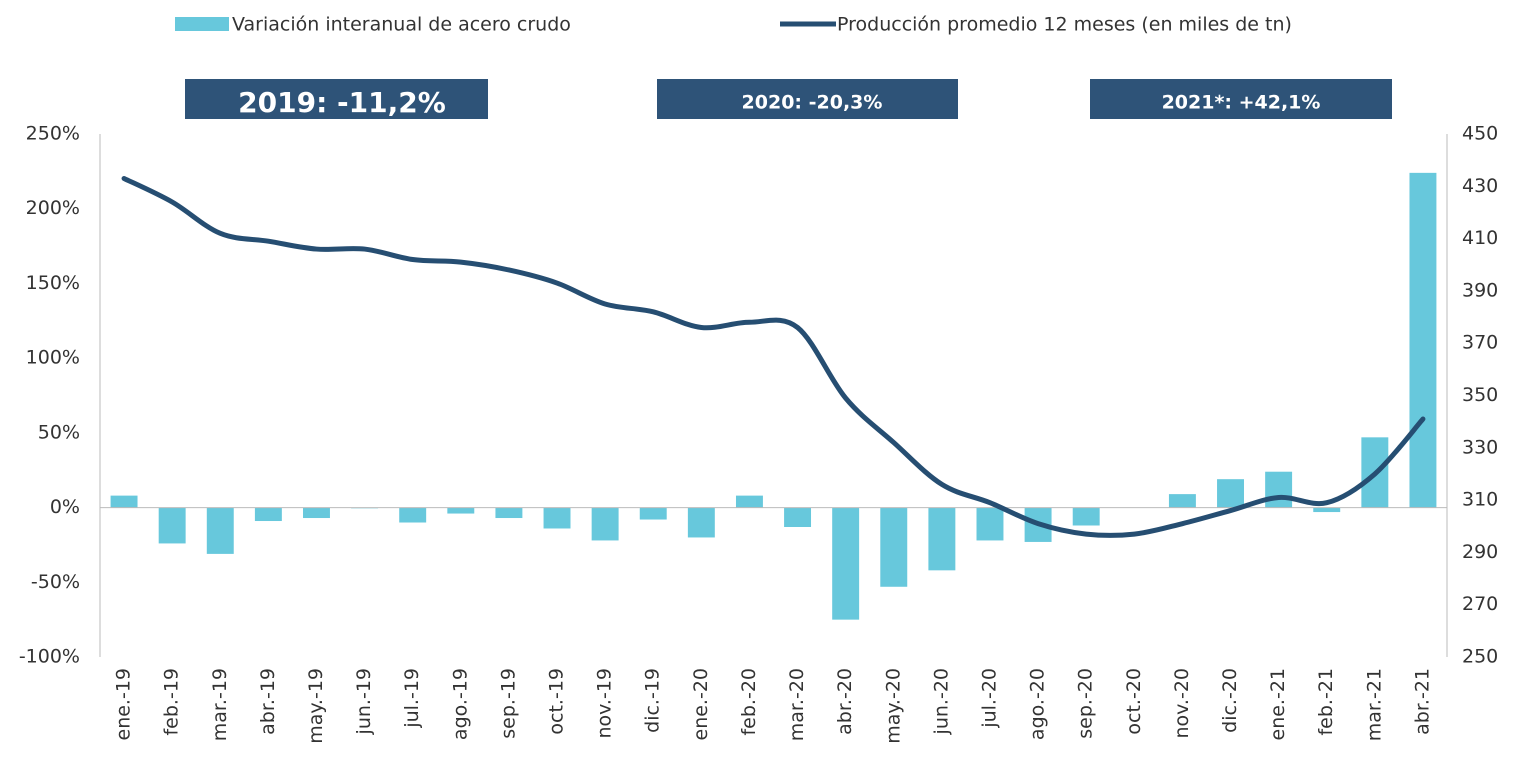 This screenshot has width=1519, height=759. What do you see at coordinates (1480, 134) in the screenshot?
I see `y2-tick-label: 450` at bounding box center [1480, 134].